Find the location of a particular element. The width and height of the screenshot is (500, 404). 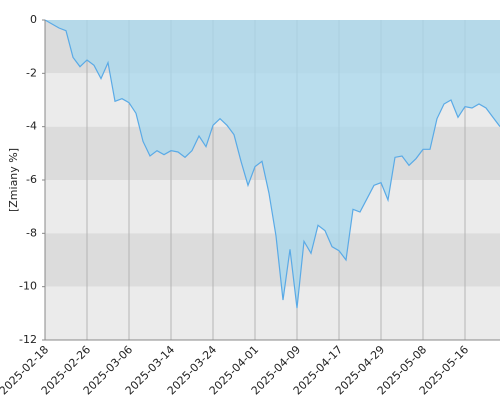

y-axis-label: [Zmiany %] is located at coordinates (13, 180).